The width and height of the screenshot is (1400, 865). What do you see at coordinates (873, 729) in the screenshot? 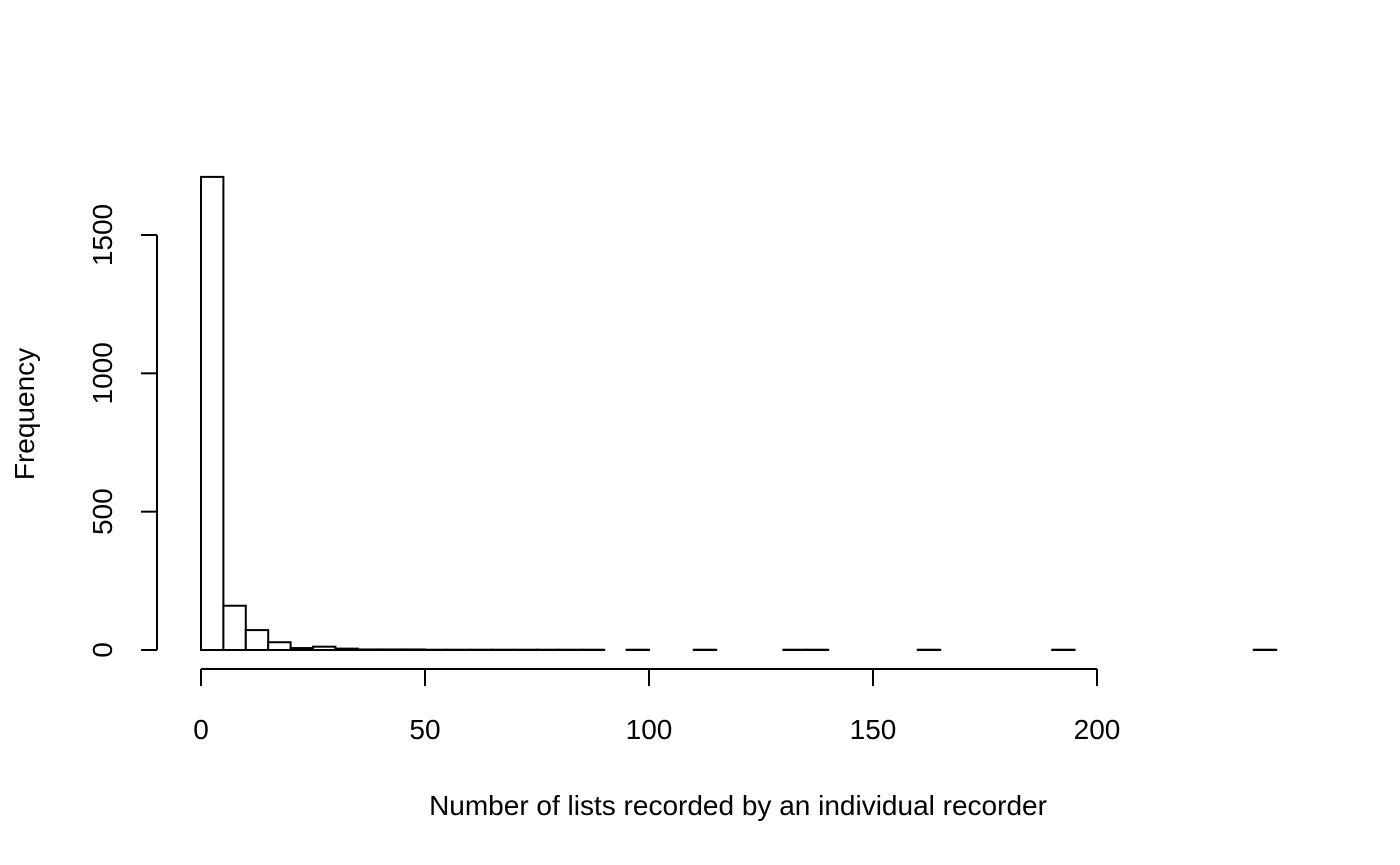
I see `x-tick-label: 150` at bounding box center [873, 729].